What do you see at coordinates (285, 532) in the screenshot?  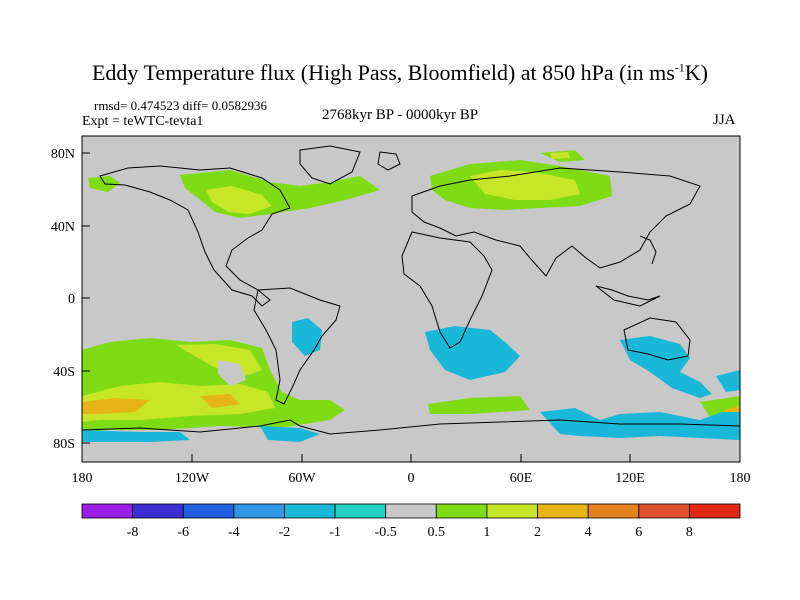 I see `colorbar-label: -2` at bounding box center [285, 532].